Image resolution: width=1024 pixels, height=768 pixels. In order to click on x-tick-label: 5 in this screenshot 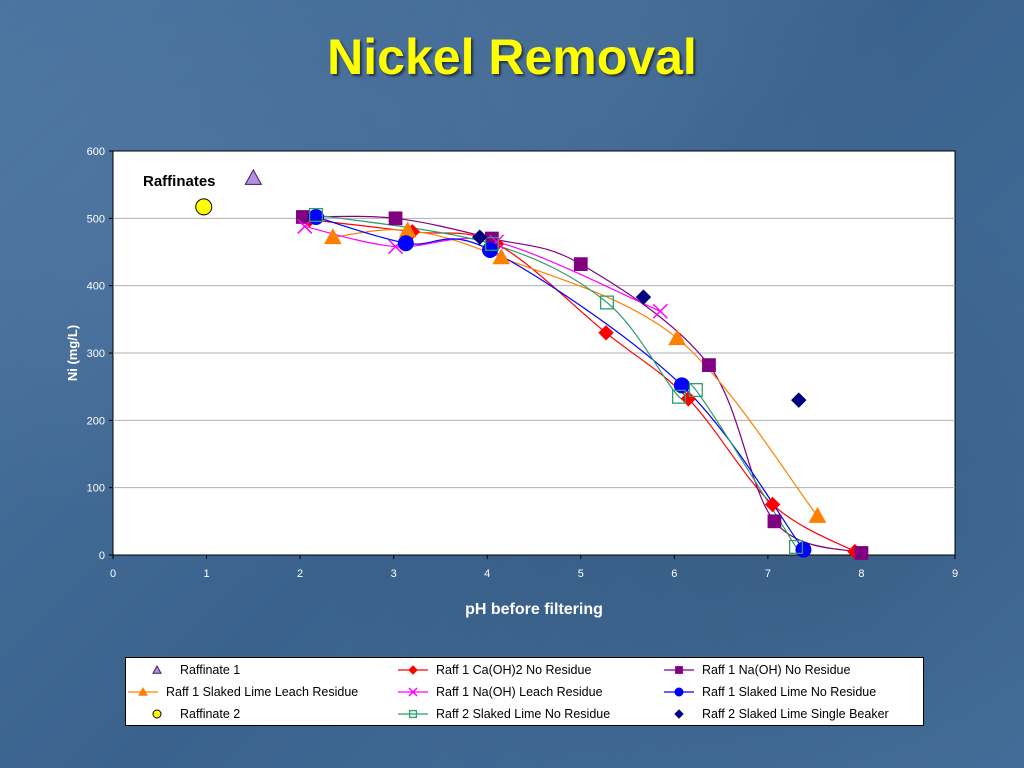, I will do `click(581, 574)`.